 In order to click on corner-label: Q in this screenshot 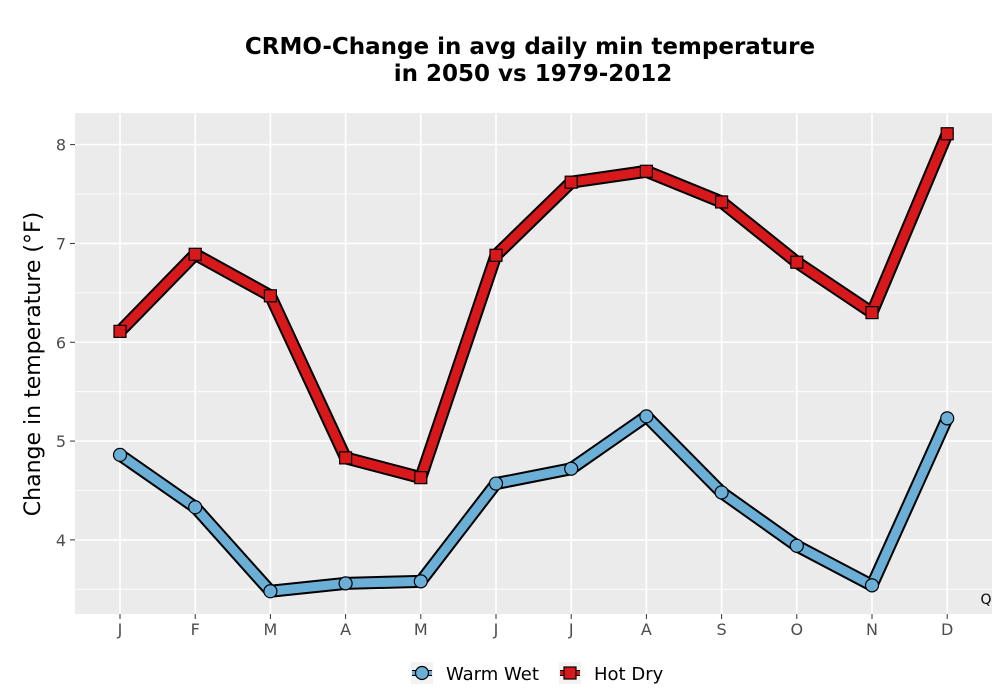, I will do `click(985, 600)`.